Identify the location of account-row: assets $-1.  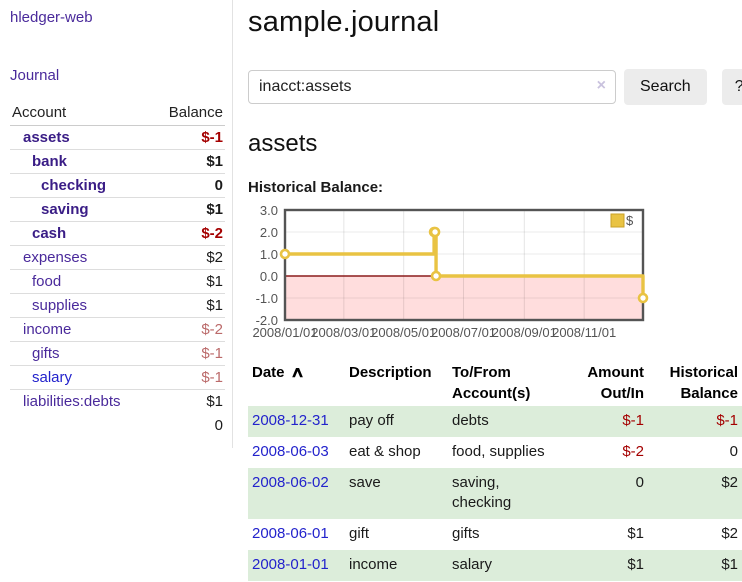
(117, 138).